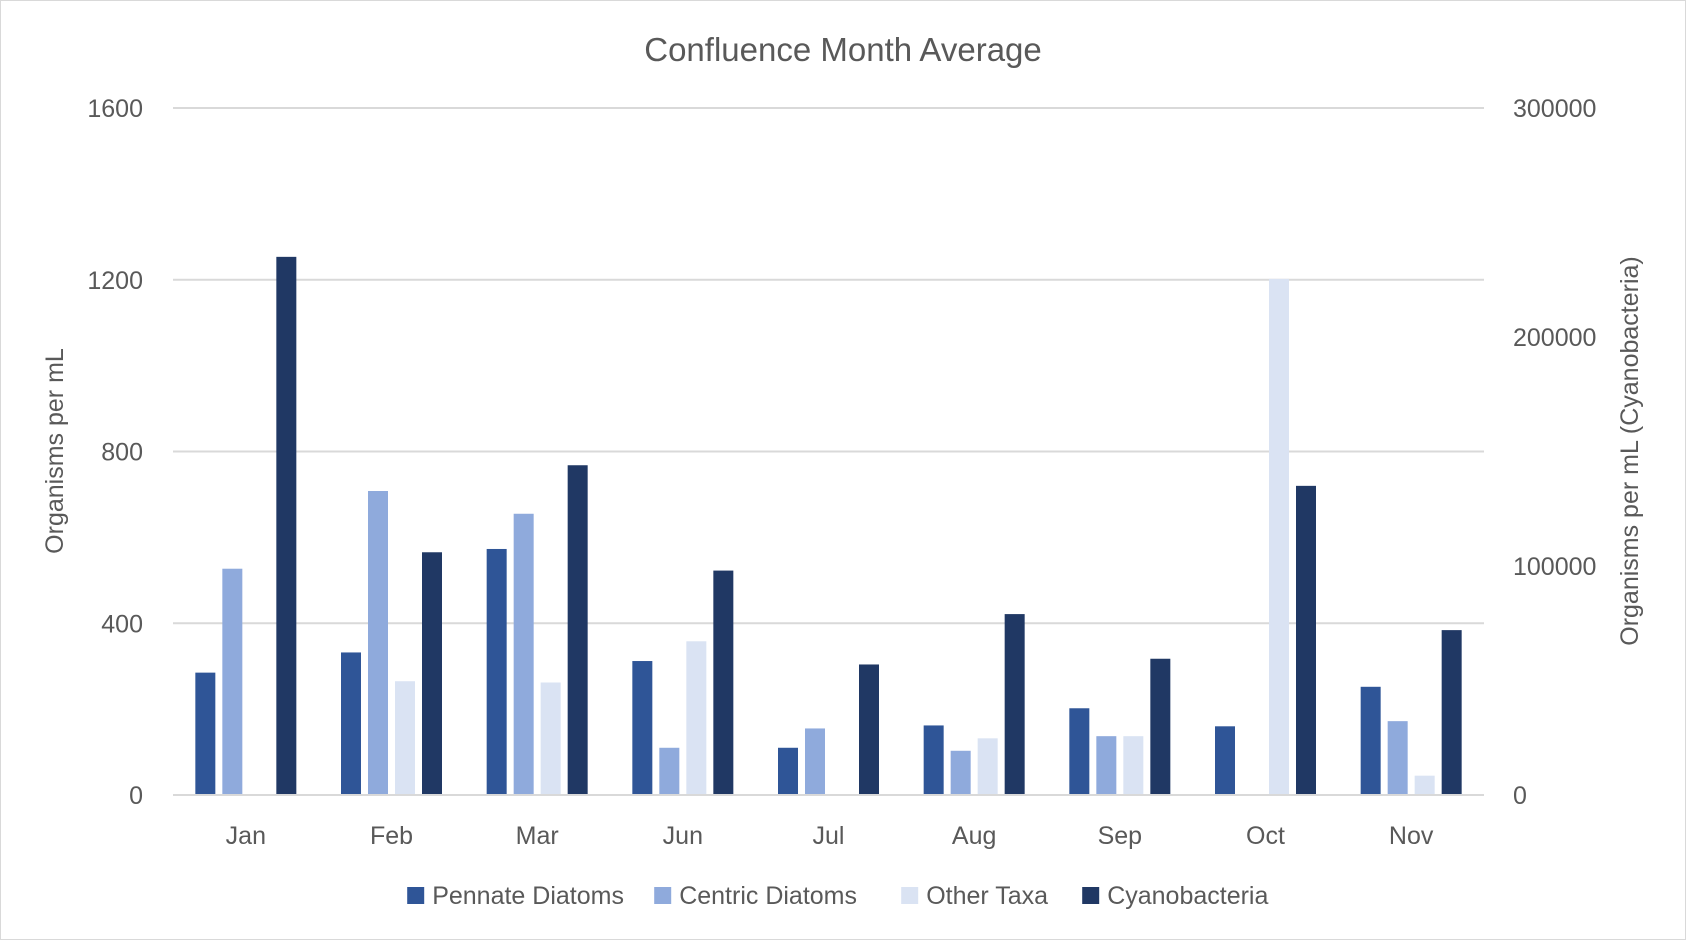 This screenshot has width=1686, height=944. I want to click on x-axis: Jan Feb Mar Jun Jul Aug Sep Oct Nov, so click(828, 822).